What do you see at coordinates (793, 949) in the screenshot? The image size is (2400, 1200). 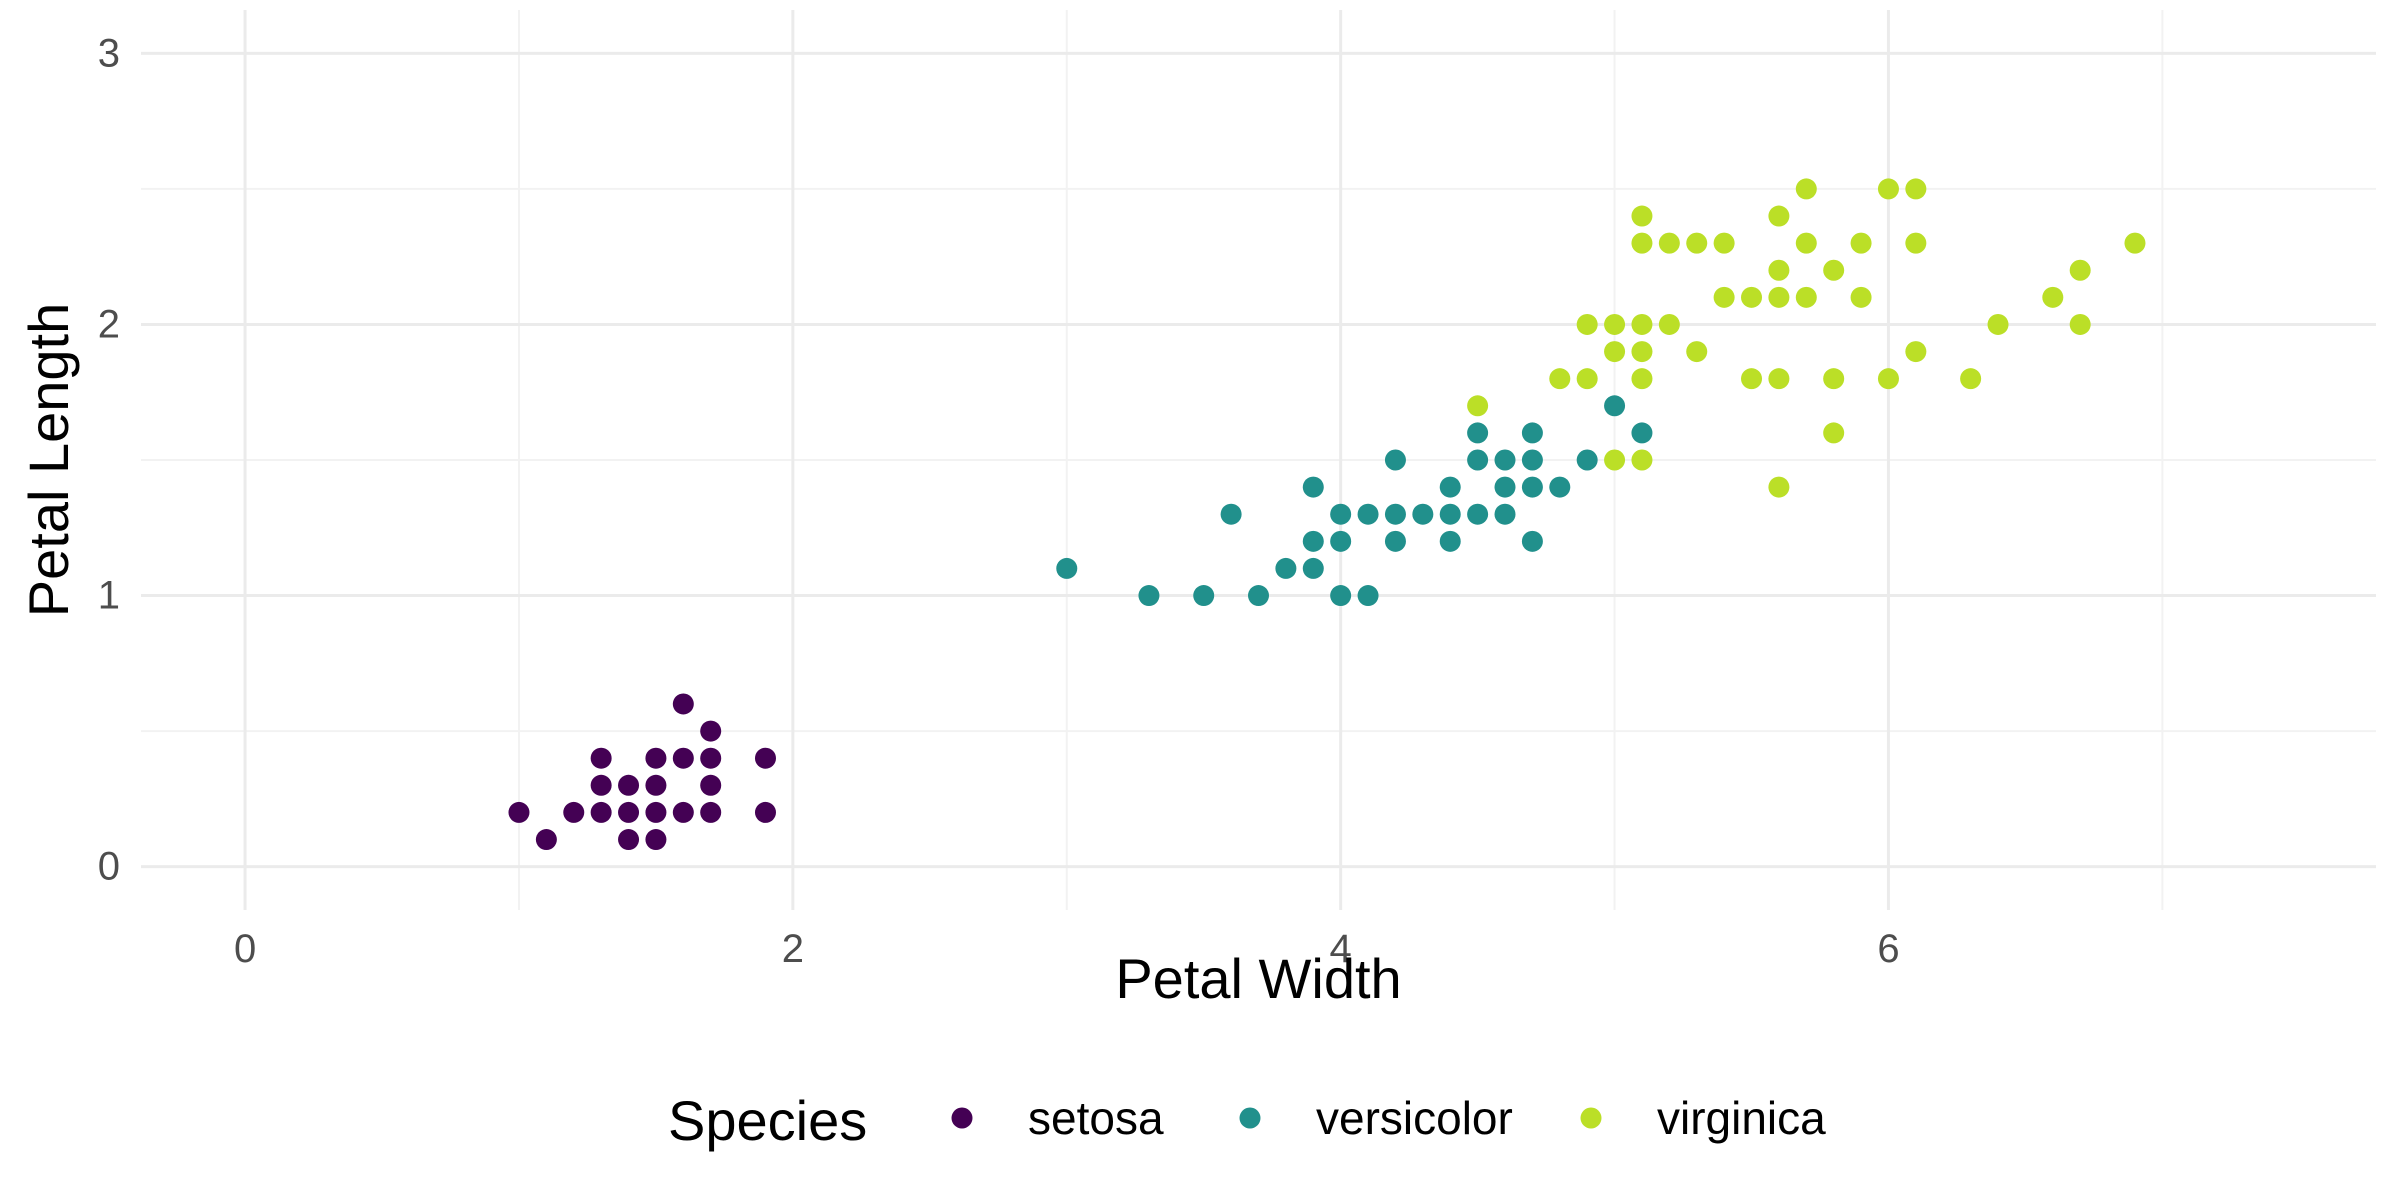 I see `x-tick-label: 2` at bounding box center [793, 949].